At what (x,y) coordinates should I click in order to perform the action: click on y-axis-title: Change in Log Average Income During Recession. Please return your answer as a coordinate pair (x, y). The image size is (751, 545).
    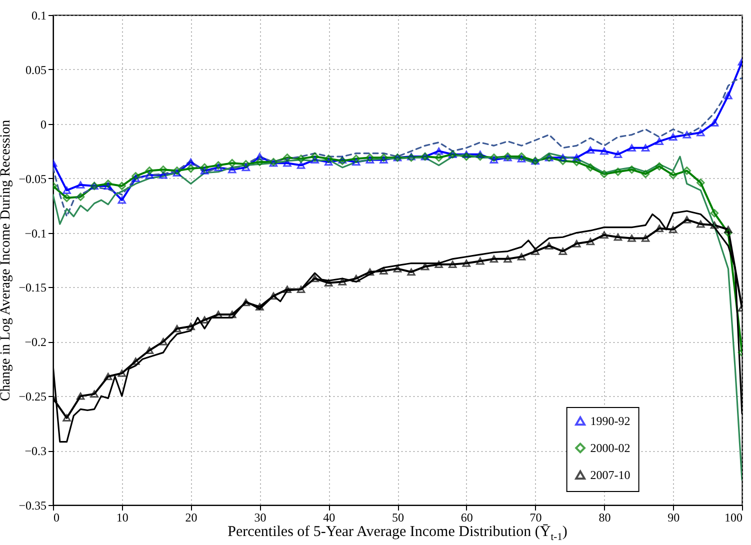
    Looking at the image, I should click on (7, 261).